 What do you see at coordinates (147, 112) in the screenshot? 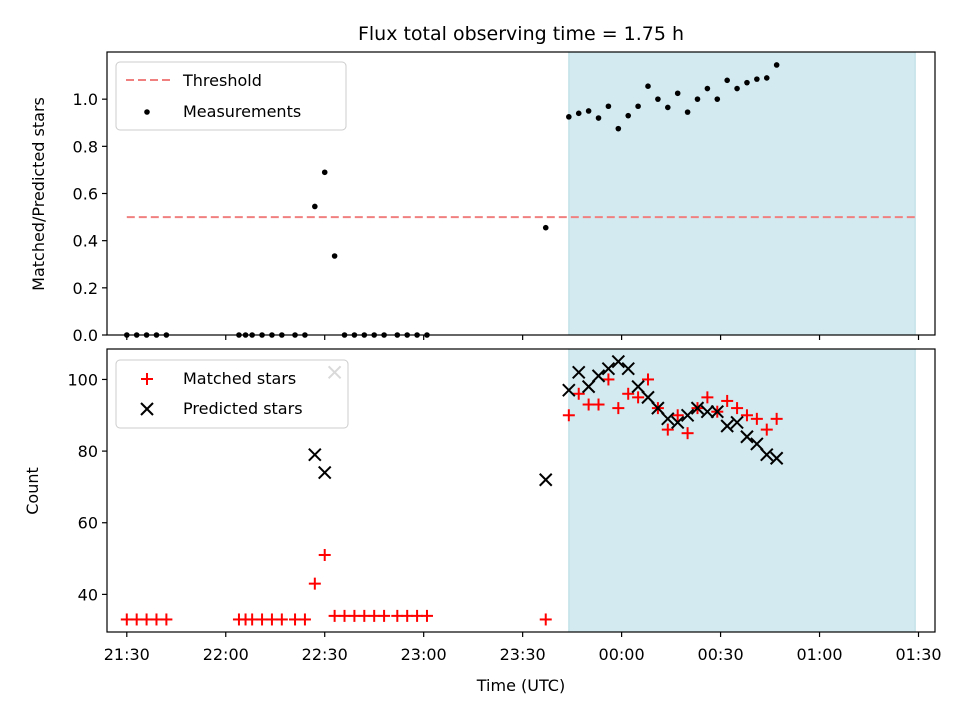
I see `legend-measurements-swatch` at bounding box center [147, 112].